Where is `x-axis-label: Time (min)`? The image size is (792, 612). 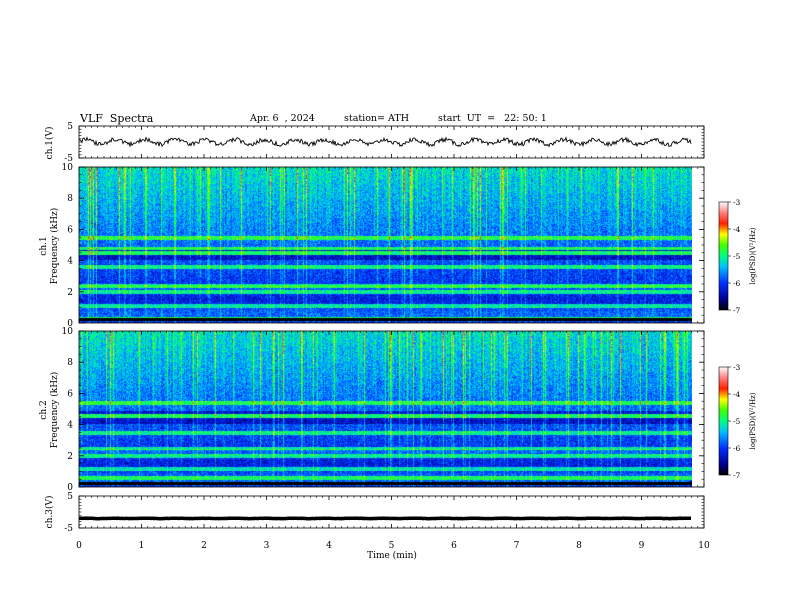 x-axis-label: Time (min) is located at coordinates (392, 555).